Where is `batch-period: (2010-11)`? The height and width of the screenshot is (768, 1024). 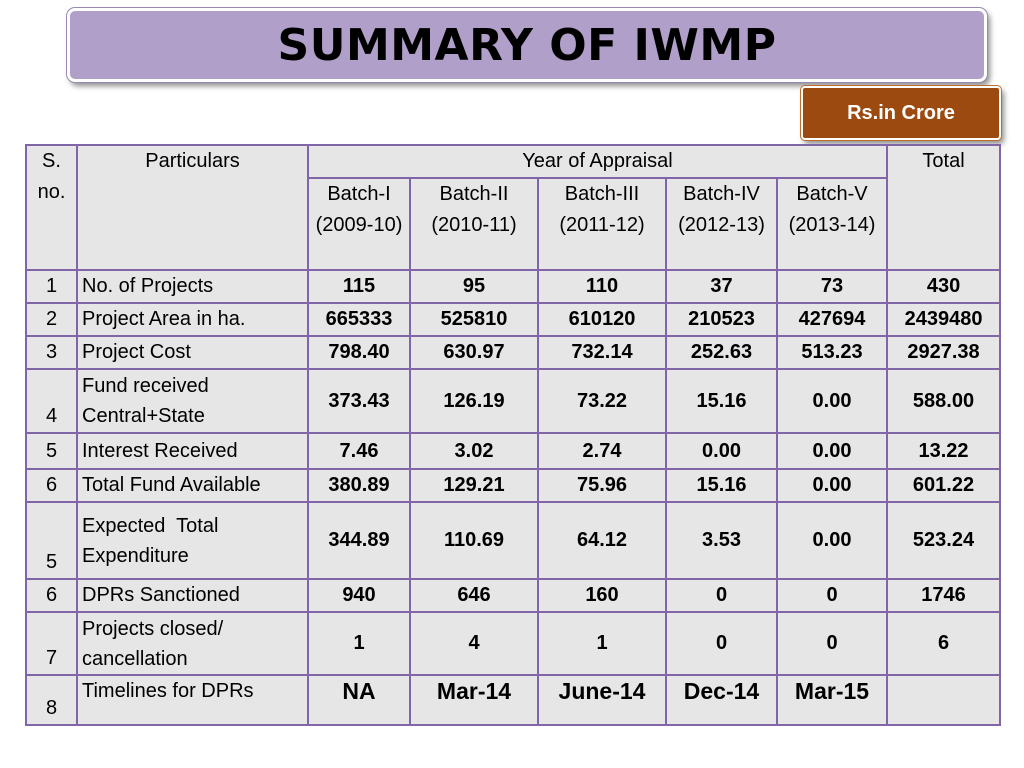 batch-period: (2010-11) is located at coordinates (474, 225).